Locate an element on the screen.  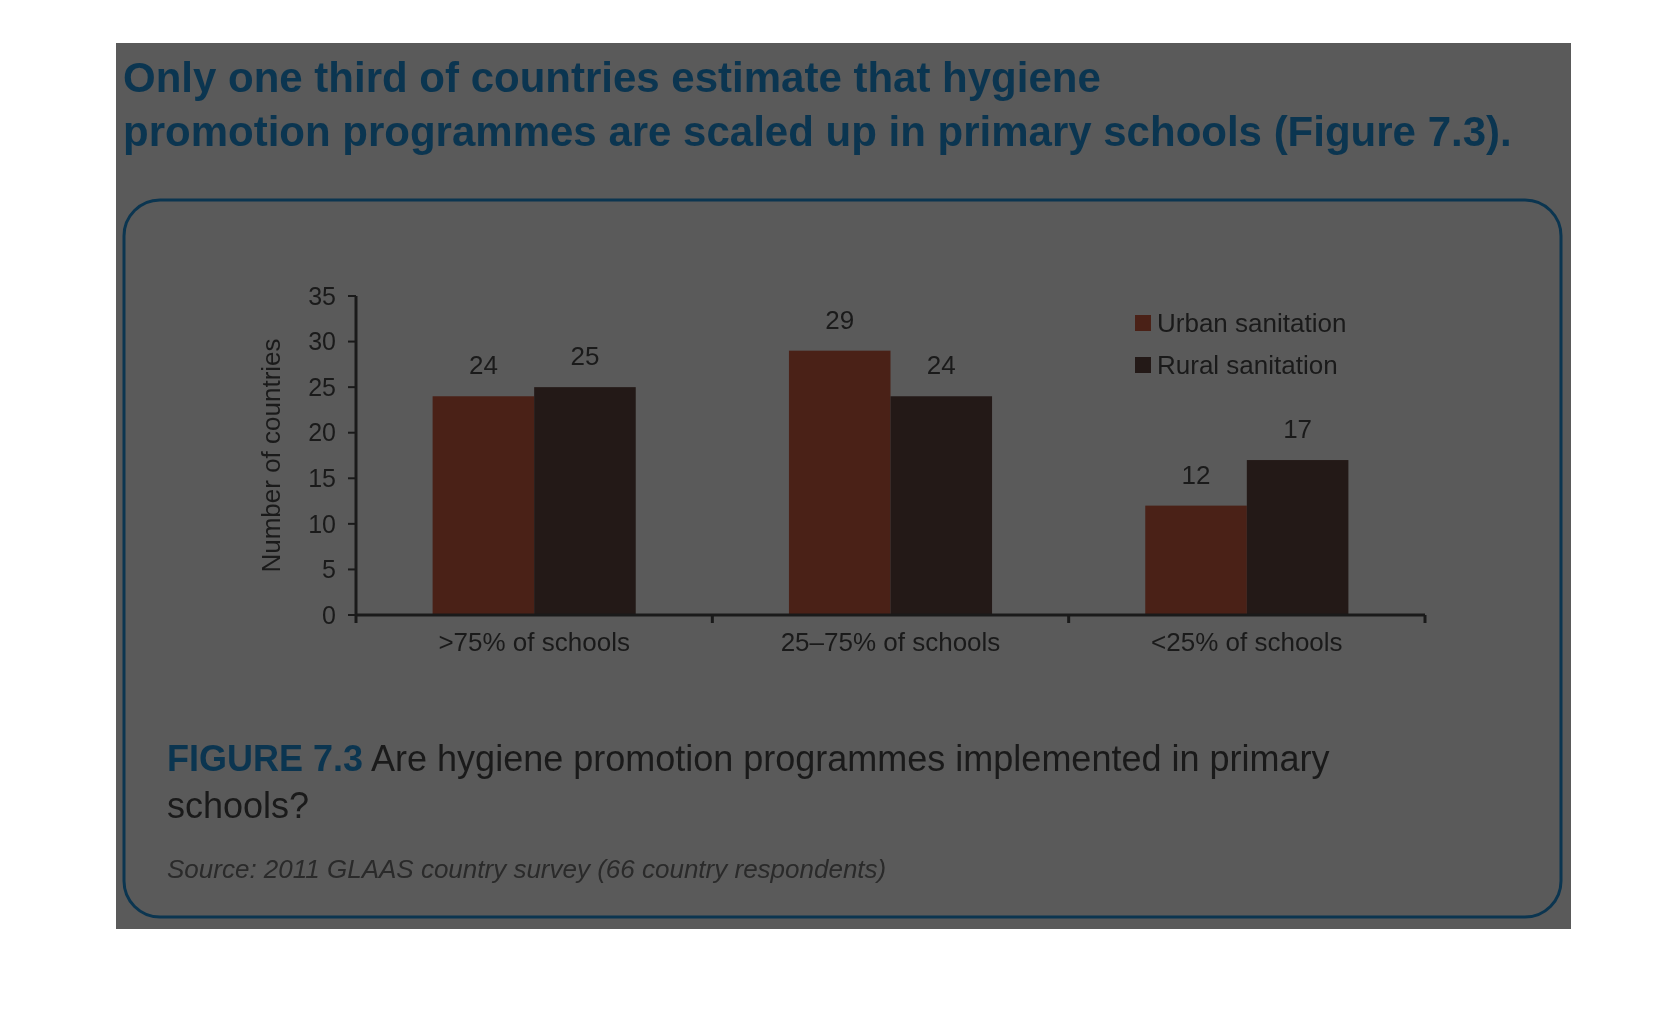
data-label: 12 is located at coordinates (1196, 474).